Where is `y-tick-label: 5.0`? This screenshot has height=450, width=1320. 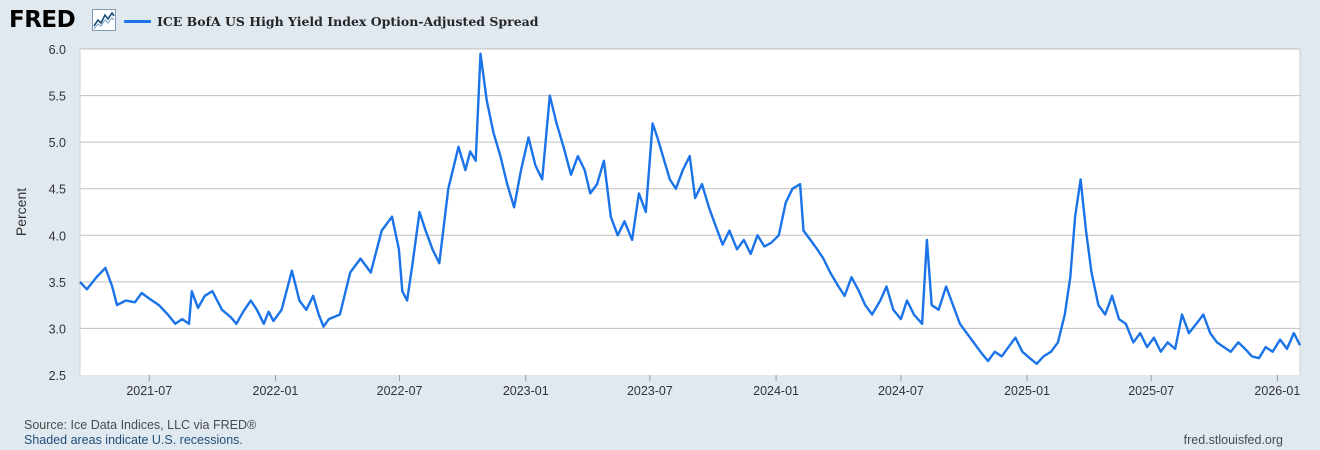
y-tick-label: 5.0 is located at coordinates (57, 143).